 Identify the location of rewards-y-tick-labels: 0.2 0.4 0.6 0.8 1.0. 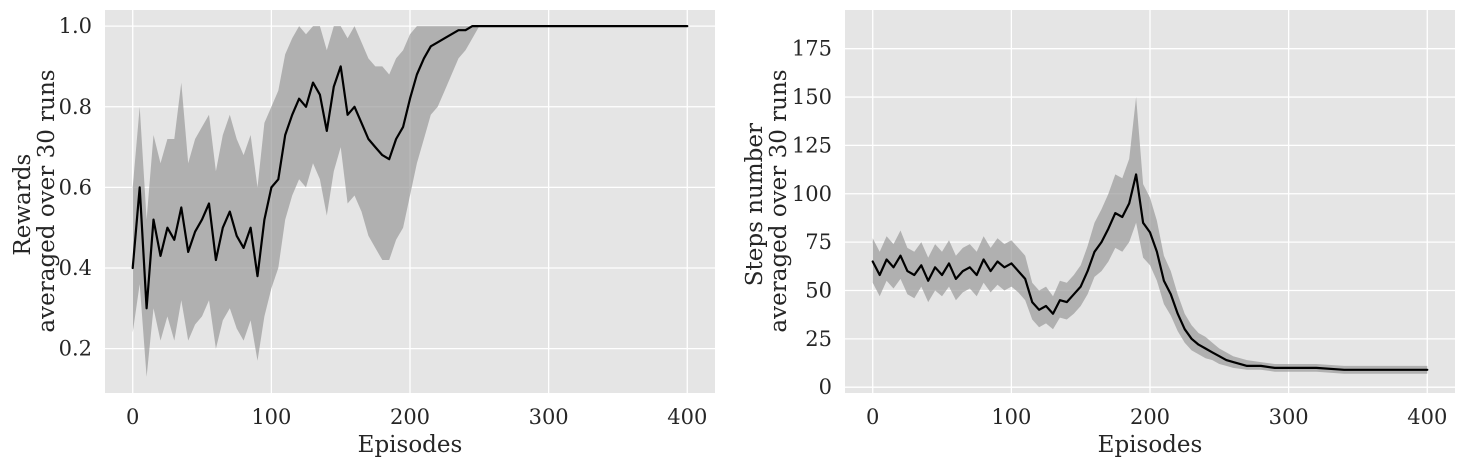
(75, 187).